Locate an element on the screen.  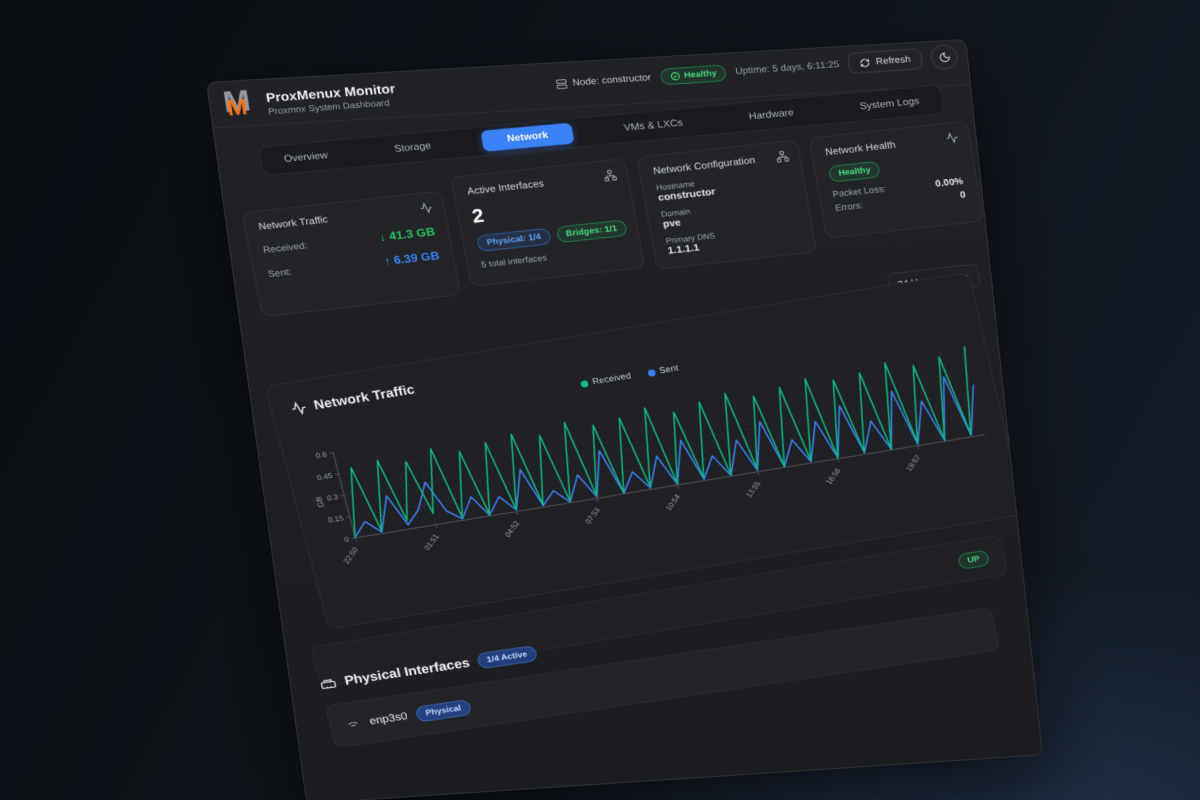
errors-value: 0 is located at coordinates (963, 195).